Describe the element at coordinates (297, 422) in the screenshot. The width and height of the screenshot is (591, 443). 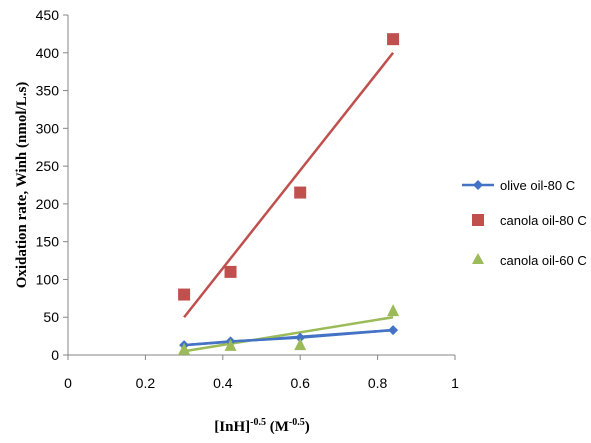
I see `x-axis-label-part2-exponent: -0.5` at that location.